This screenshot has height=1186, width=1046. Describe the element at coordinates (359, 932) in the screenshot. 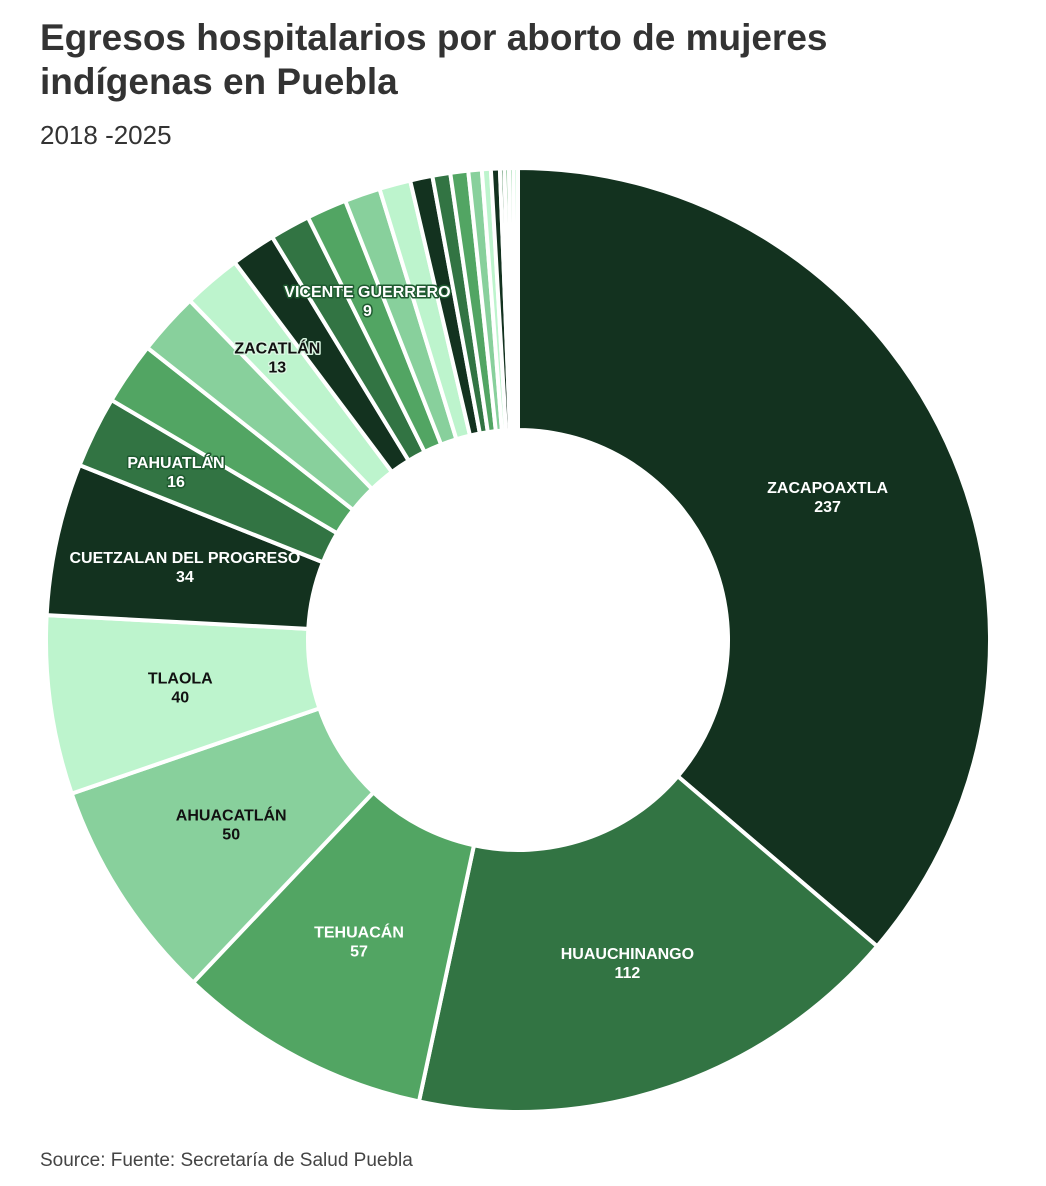

I see `slice-label: TEHUACÁN` at that location.